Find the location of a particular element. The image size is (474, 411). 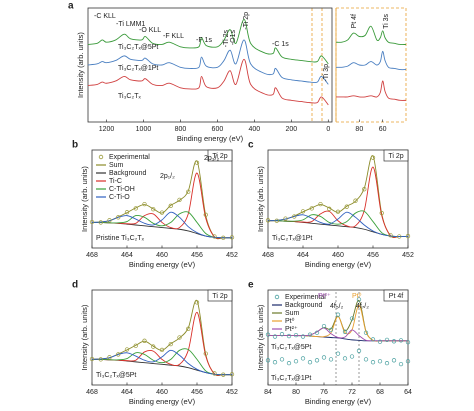

x-tick-label: 468 is located at coordinates (92, 392).